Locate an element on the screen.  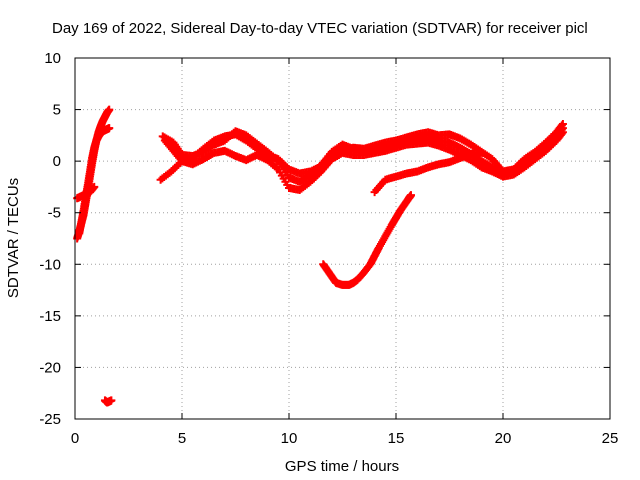
x-tick-label: 20 is located at coordinates (503, 438).